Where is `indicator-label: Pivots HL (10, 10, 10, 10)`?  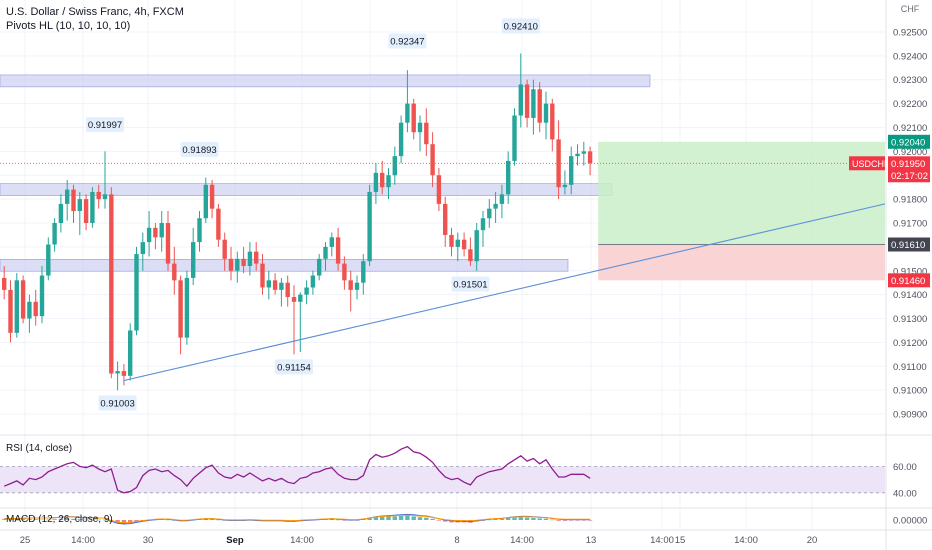
indicator-label: Pivots HL (10, 10, 10, 10) is located at coordinates (68, 26).